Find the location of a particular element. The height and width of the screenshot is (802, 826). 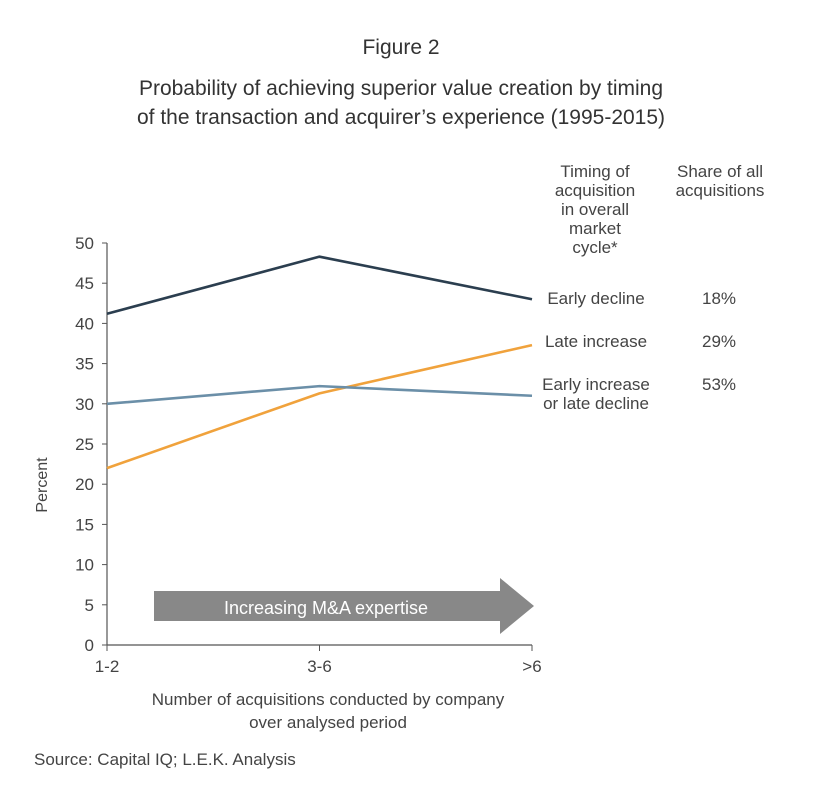

y-axis-label: Percent is located at coordinates (42, 485).